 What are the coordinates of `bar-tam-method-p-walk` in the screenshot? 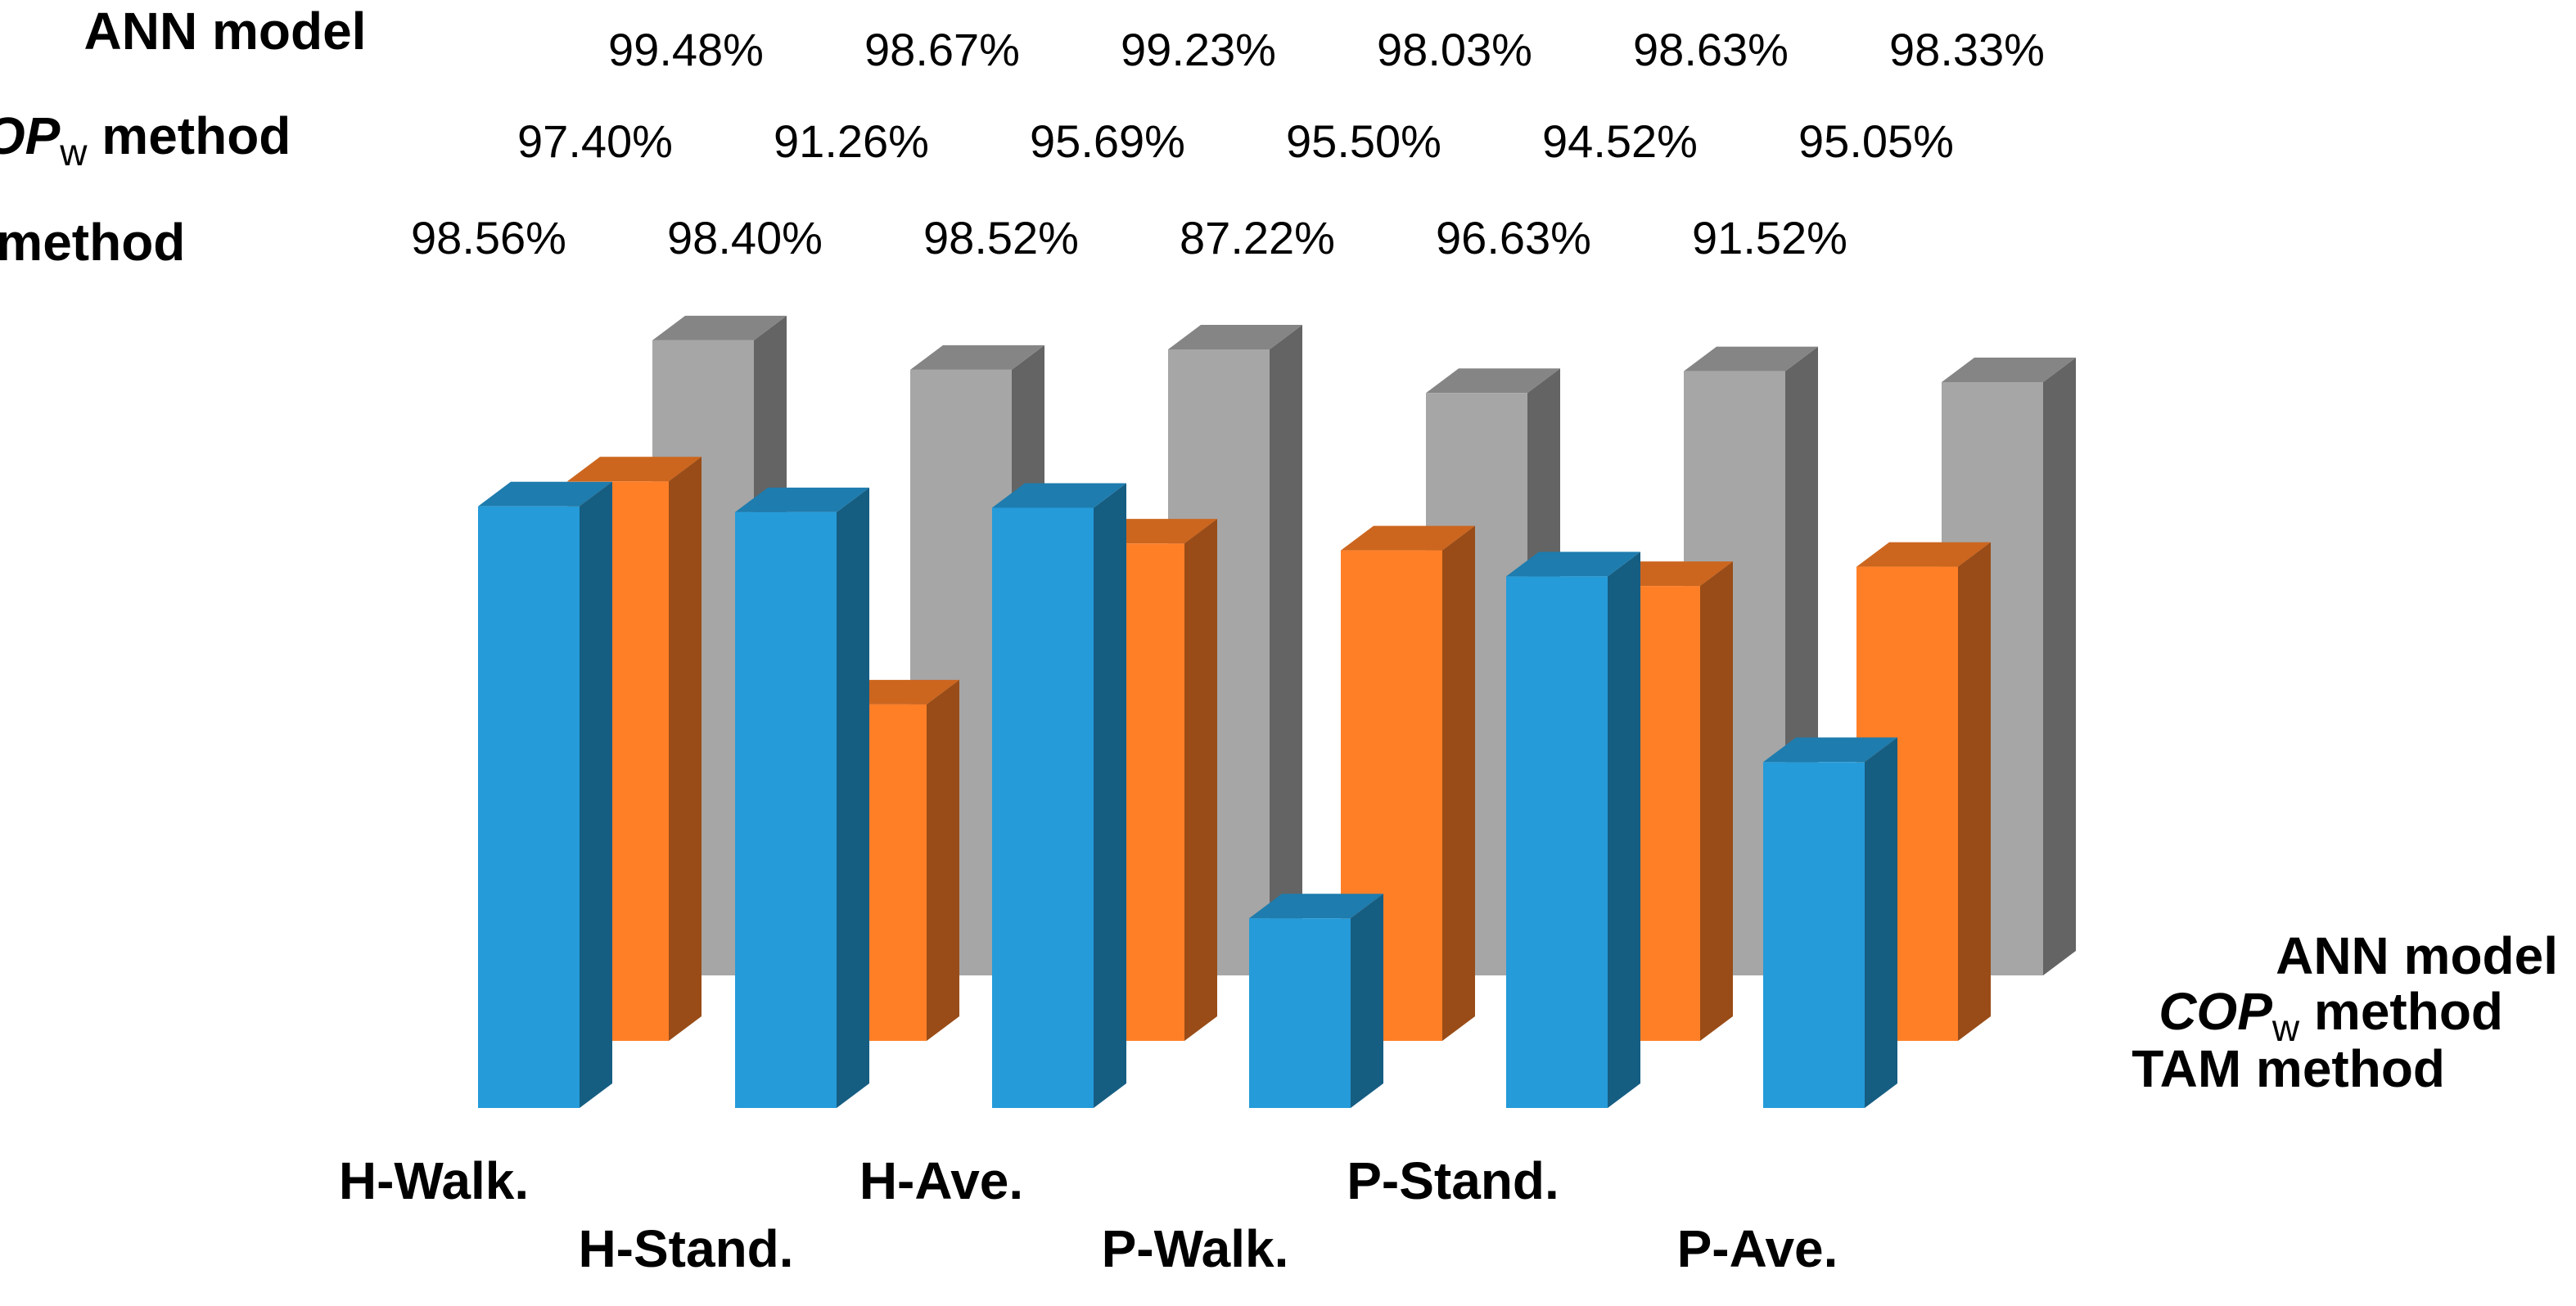 It's located at (1316, 1001).